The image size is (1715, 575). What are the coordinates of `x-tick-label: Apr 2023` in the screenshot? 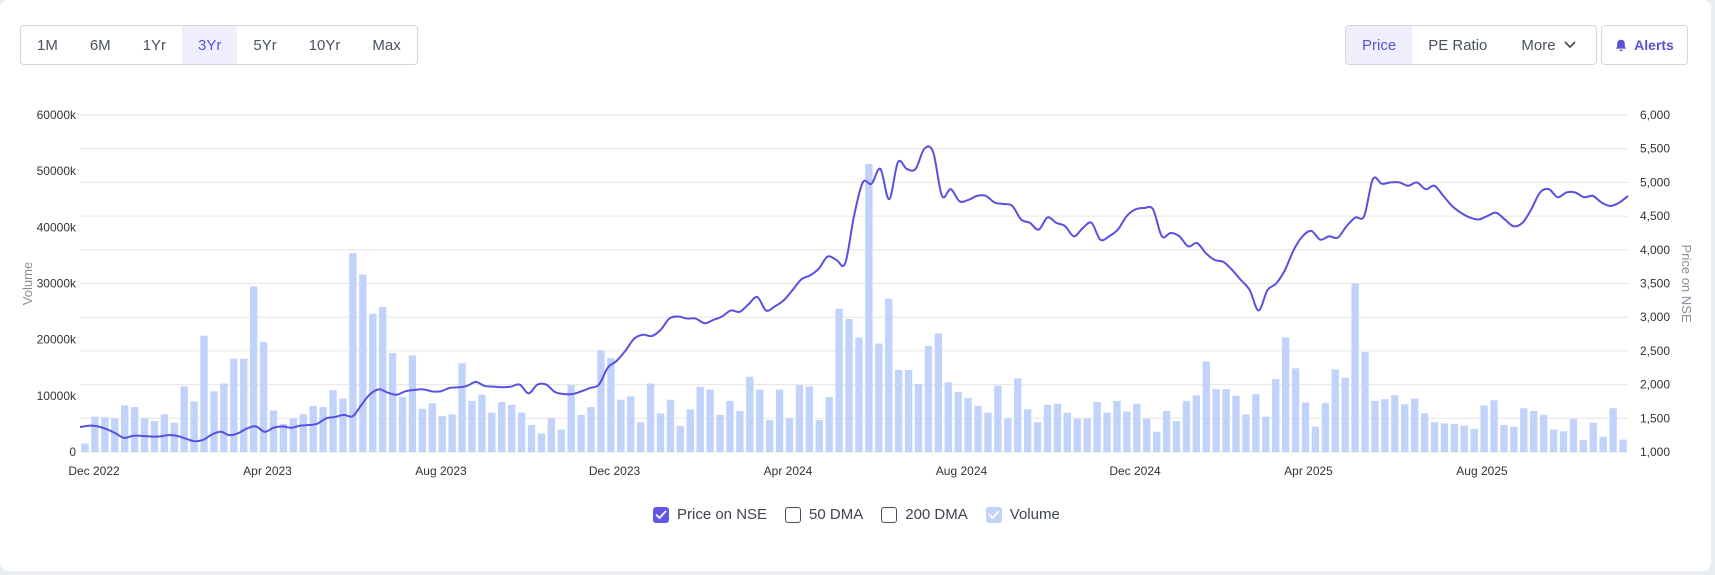 It's located at (267, 471).